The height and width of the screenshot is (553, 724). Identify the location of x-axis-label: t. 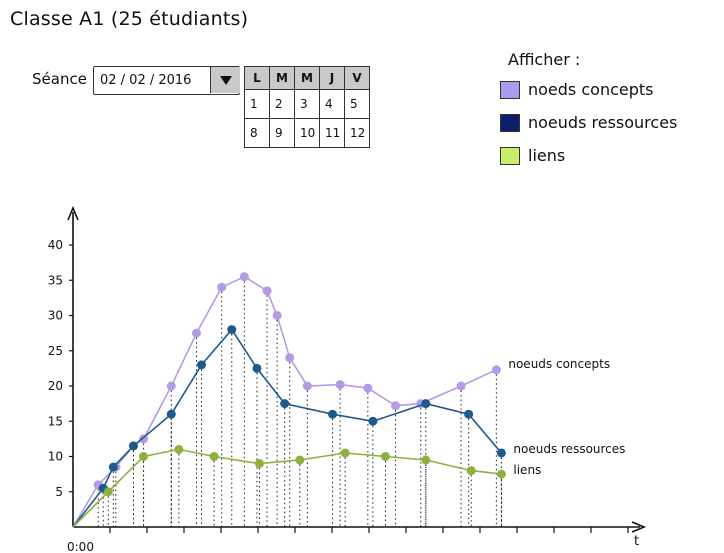
(636, 541).